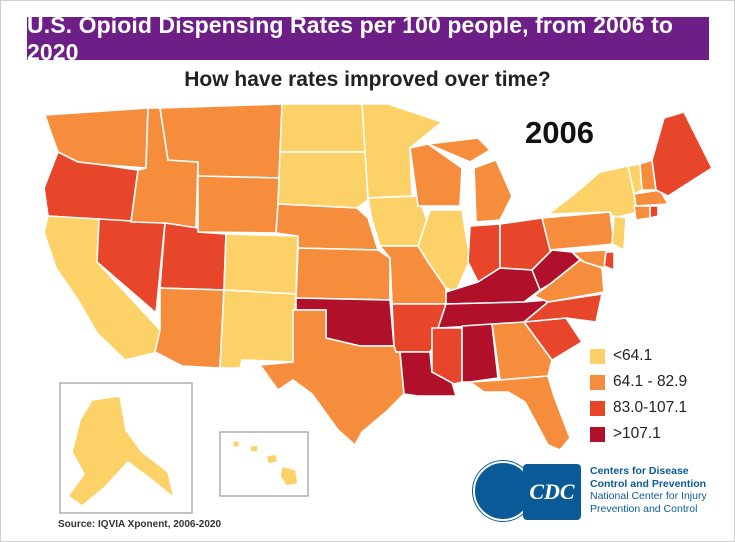 Image resolution: width=735 pixels, height=542 pixels. Describe the element at coordinates (140, 524) in the screenshot. I see `source-note: Source: IQVIA Xponent, 2006-2020` at that location.